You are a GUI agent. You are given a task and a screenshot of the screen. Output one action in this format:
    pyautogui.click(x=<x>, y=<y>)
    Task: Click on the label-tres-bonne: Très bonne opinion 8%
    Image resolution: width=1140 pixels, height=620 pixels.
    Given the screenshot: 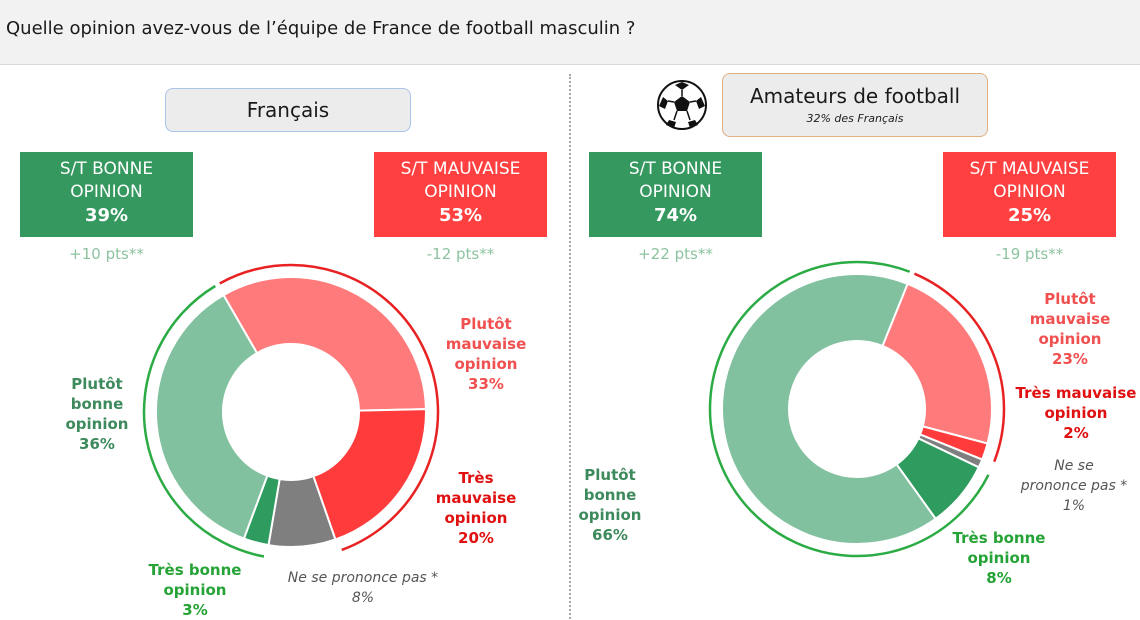 What is the action you would take?
    pyautogui.click(x=999, y=558)
    